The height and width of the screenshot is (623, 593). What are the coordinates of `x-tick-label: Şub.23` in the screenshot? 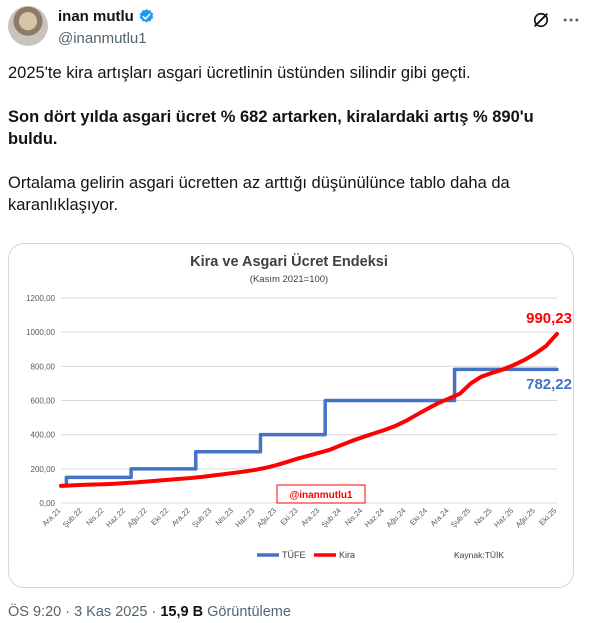 It's located at (201, 517).